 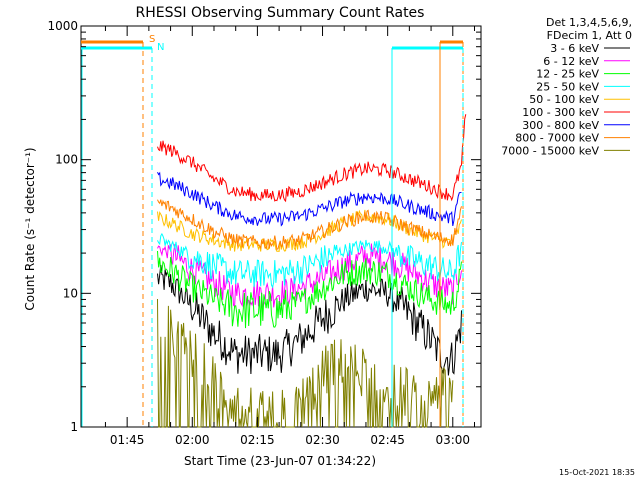 What do you see at coordinates (564, 99) in the screenshot?
I see `legend-label: 50 - 100 keV` at bounding box center [564, 99].